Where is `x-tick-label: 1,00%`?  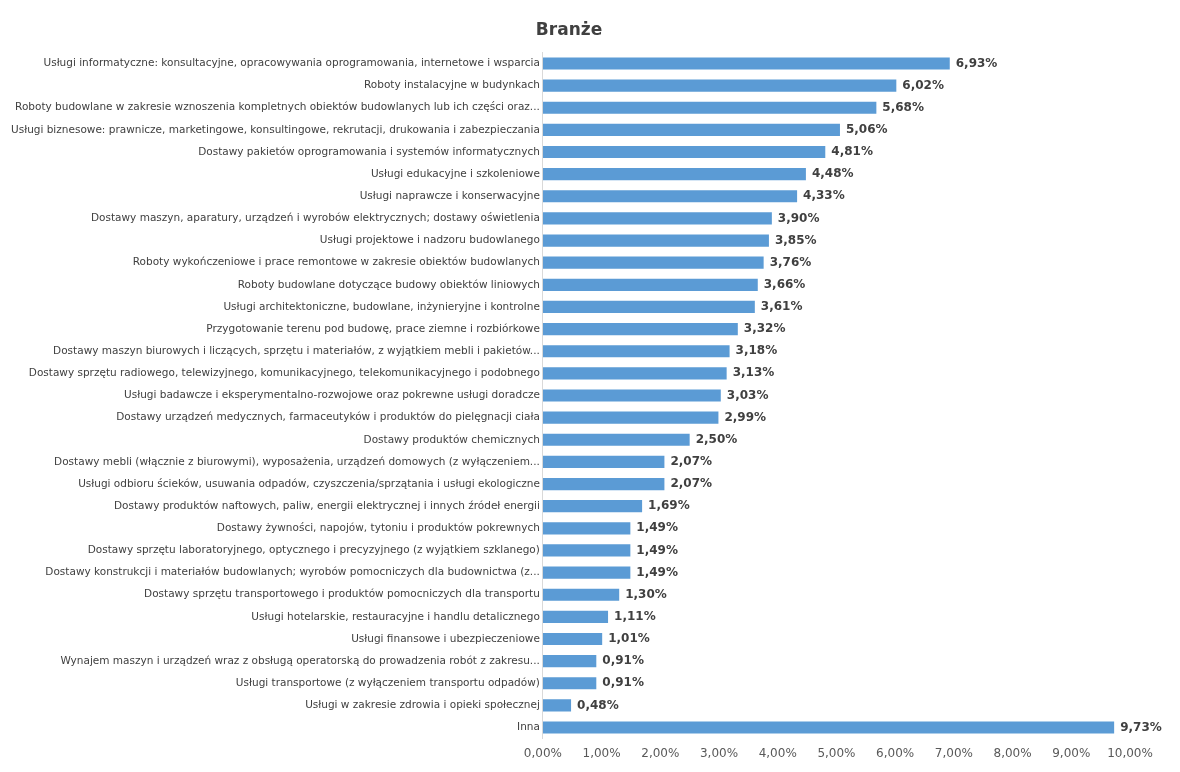
x-tick-label: 1,00% is located at coordinates (601, 752).